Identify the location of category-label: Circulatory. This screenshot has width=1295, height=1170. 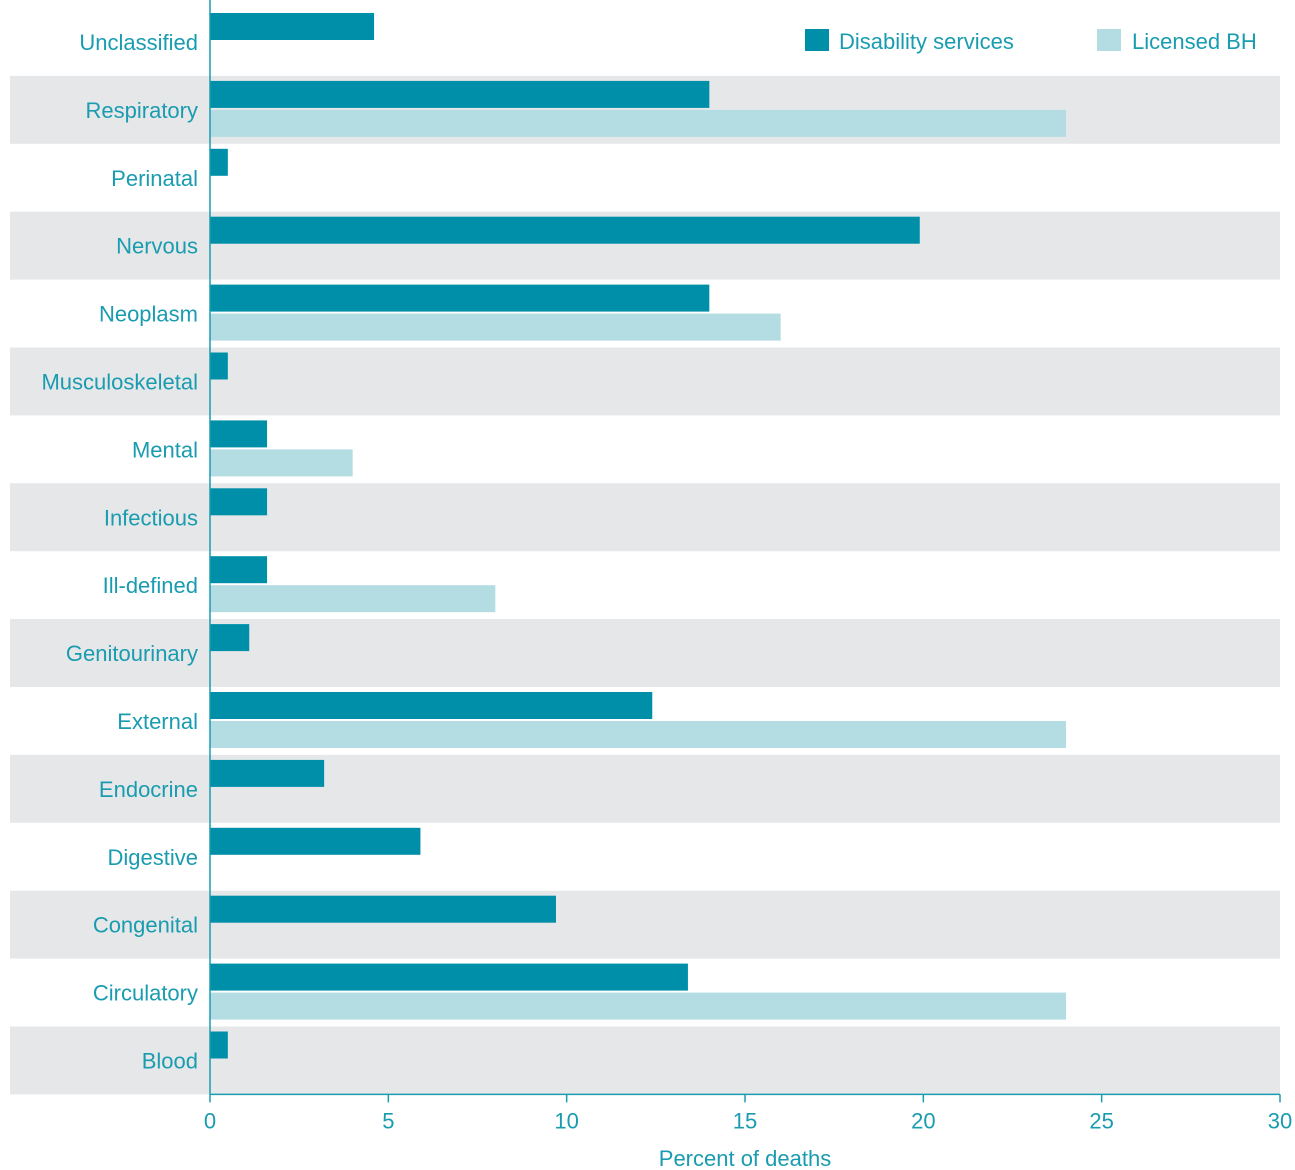
(145, 993).